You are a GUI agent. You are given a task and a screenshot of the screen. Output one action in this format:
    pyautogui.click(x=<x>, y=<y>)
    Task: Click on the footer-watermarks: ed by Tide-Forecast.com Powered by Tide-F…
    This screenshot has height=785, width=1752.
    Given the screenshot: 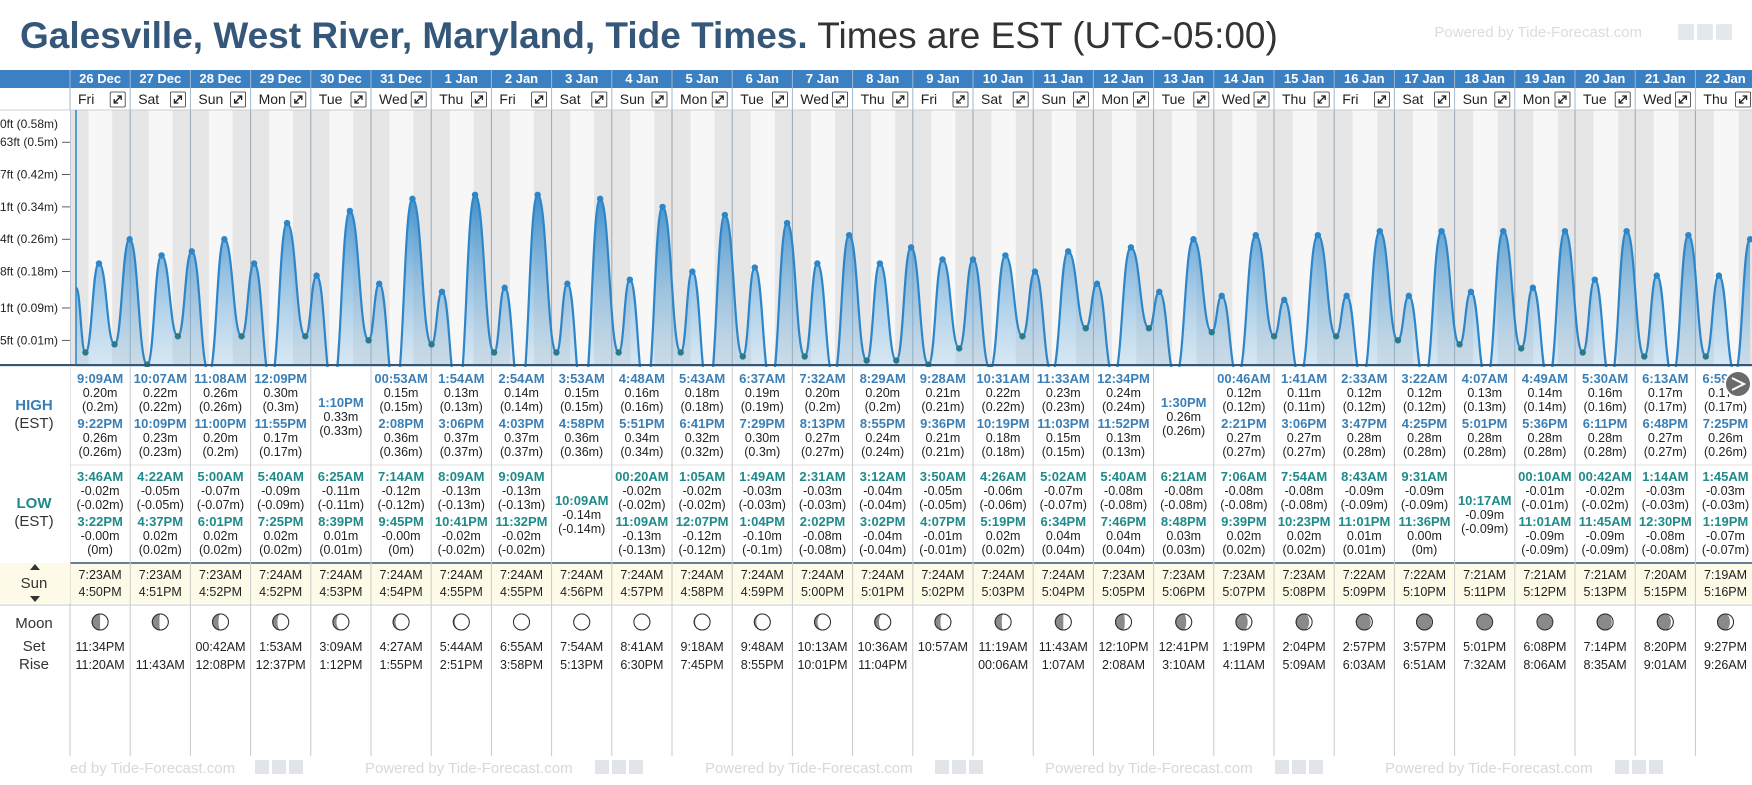 What is the action you would take?
    pyautogui.click(x=866, y=768)
    